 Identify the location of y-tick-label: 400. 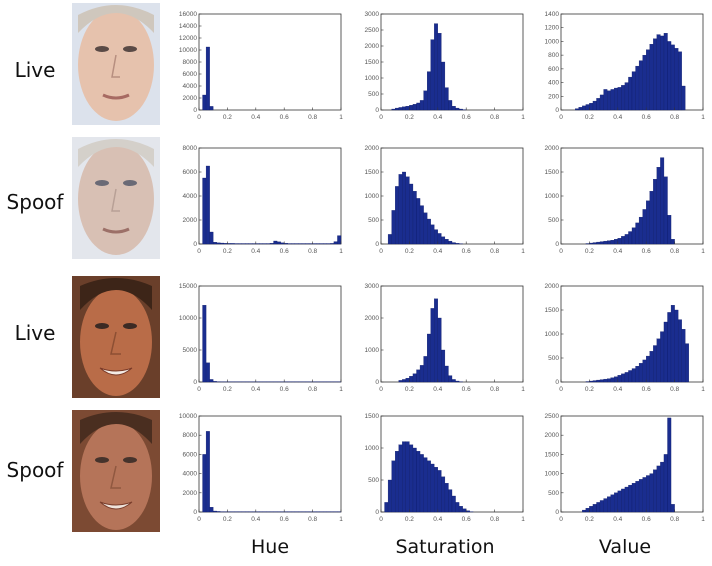
(553, 83).